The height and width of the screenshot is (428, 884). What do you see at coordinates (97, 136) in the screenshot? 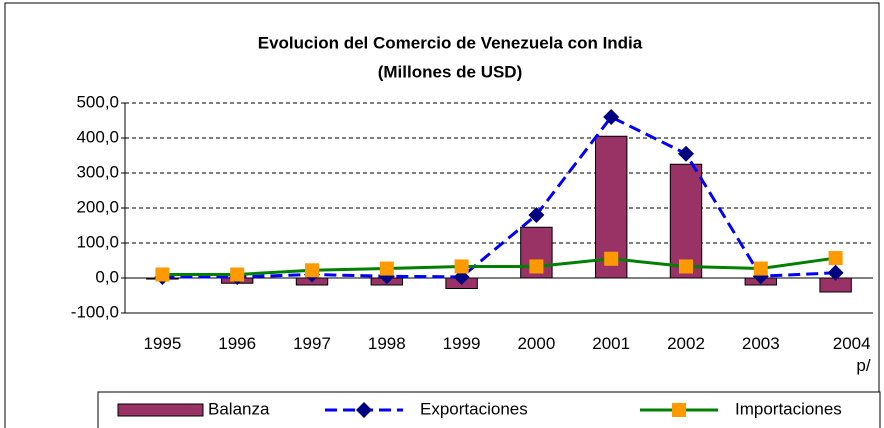
I see `y-tick-label: 400,0` at bounding box center [97, 136].